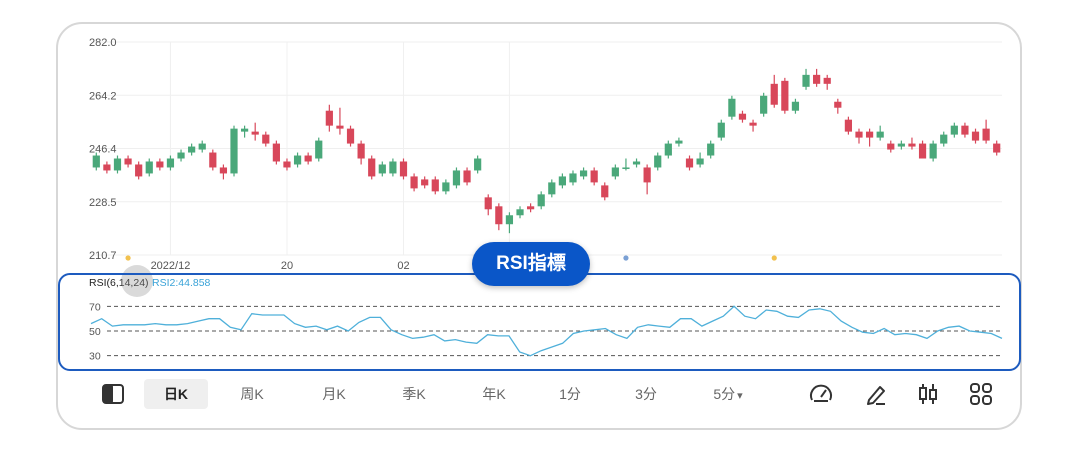 The width and height of the screenshot is (1080, 462). I want to click on layout-toggle-icon, so click(113, 394).